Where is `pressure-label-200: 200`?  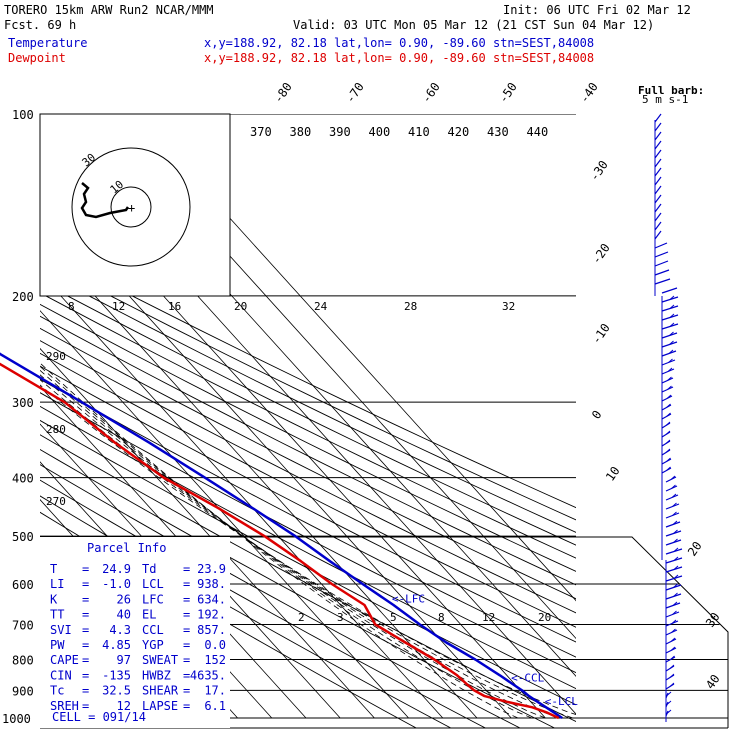
pressure-label-200: 200 is located at coordinates (23, 297).